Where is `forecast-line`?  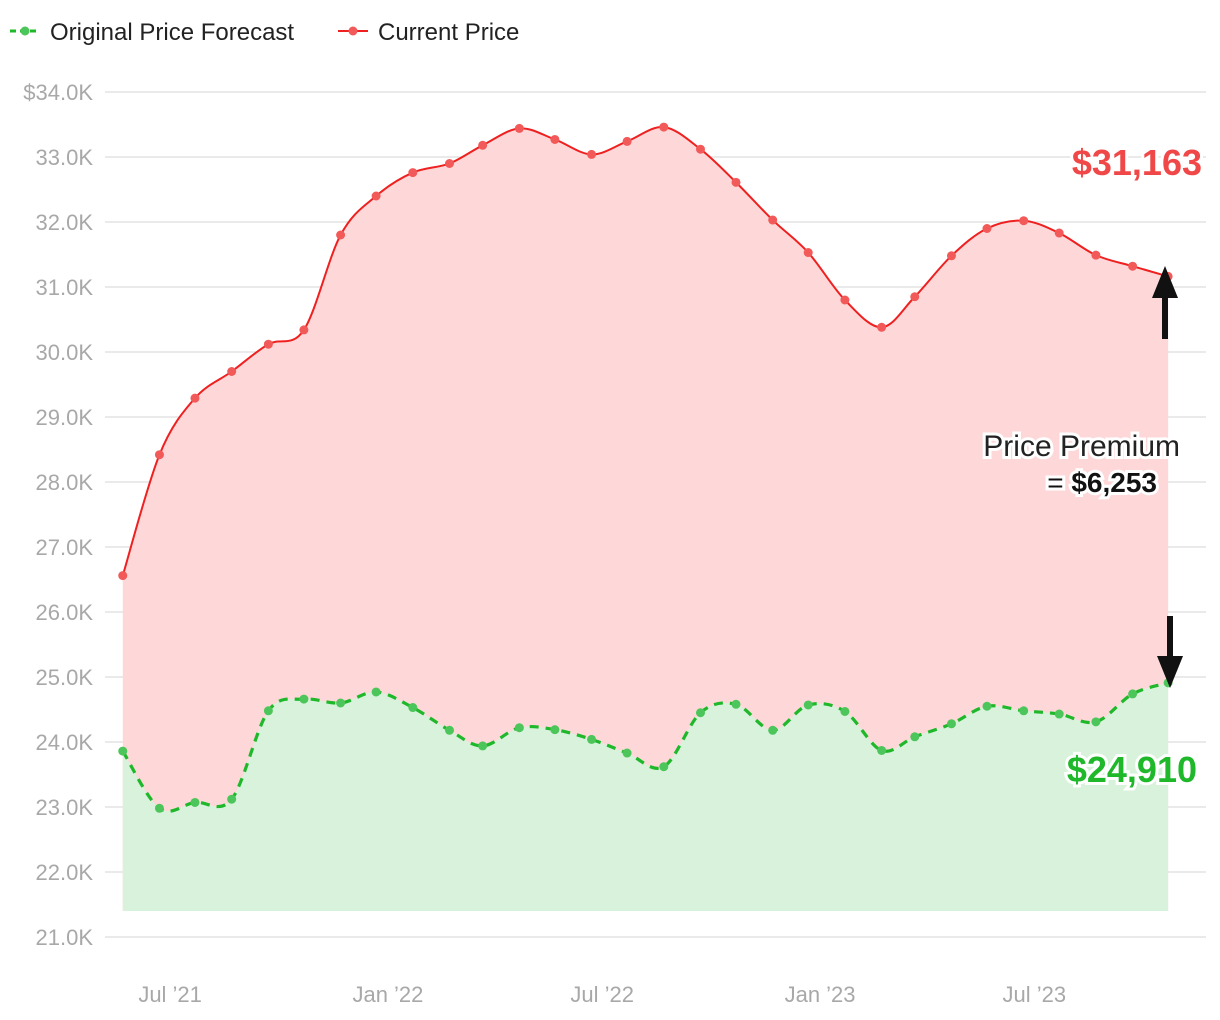 forecast-line is located at coordinates (645, 747).